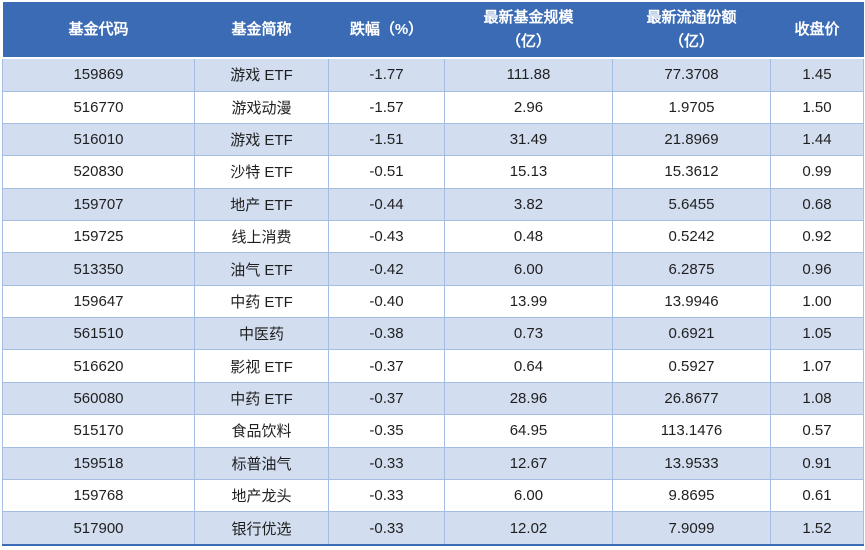  What do you see at coordinates (691, 528) in the screenshot?
I see `cell-float-shares-yi: 7.9099` at bounding box center [691, 528].